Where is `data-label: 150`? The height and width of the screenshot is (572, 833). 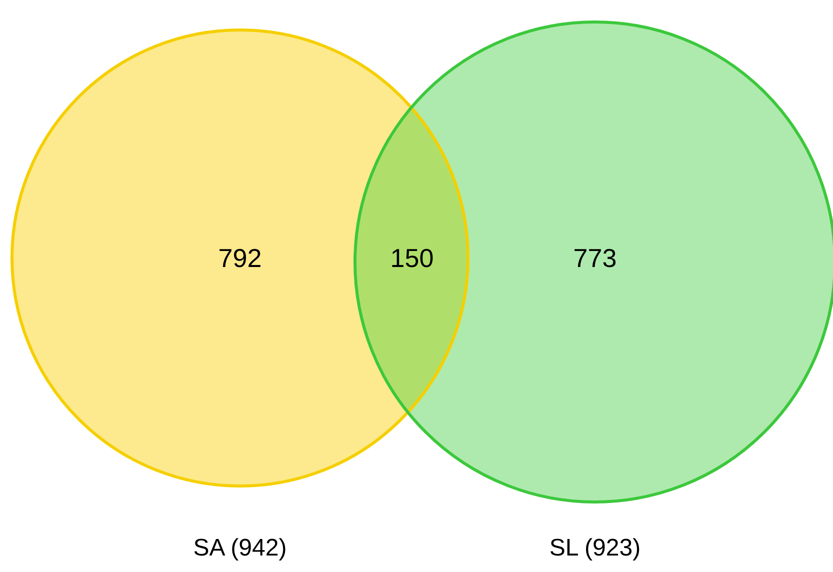
data-label: 150 is located at coordinates (412, 257).